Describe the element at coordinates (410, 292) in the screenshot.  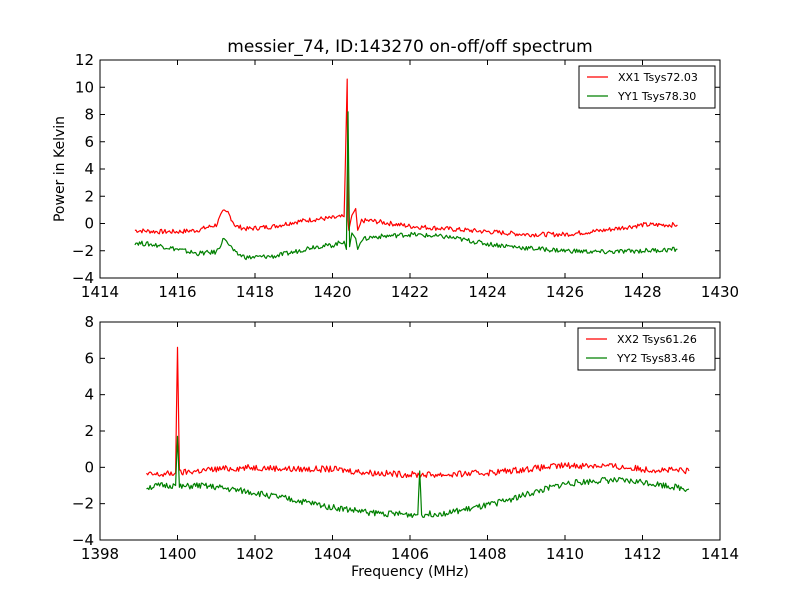
I see `x-tick-label: 1422` at that location.